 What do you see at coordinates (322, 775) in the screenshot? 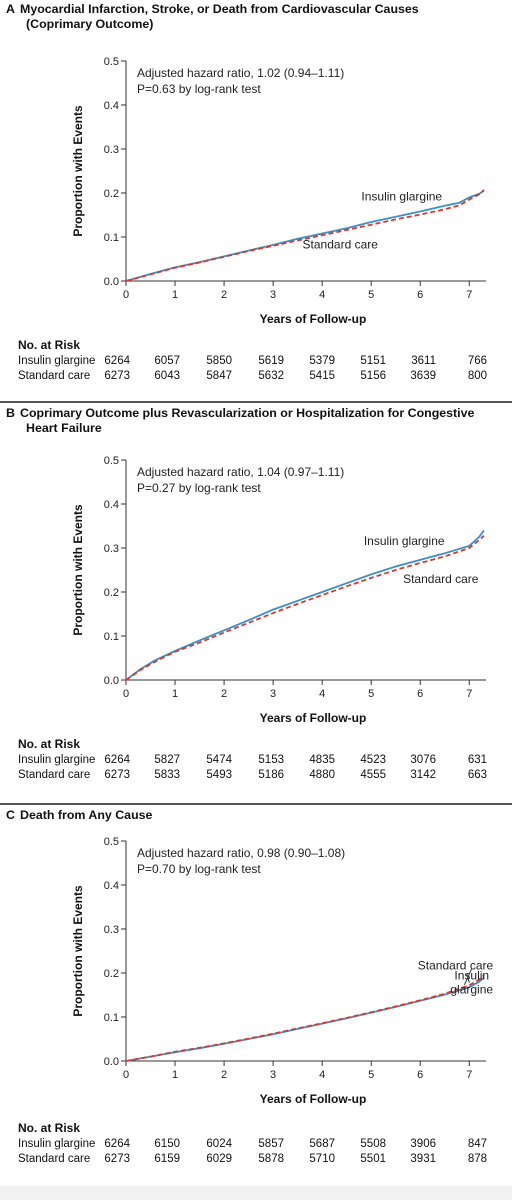
I see `risk-cell: 4880` at bounding box center [322, 775].